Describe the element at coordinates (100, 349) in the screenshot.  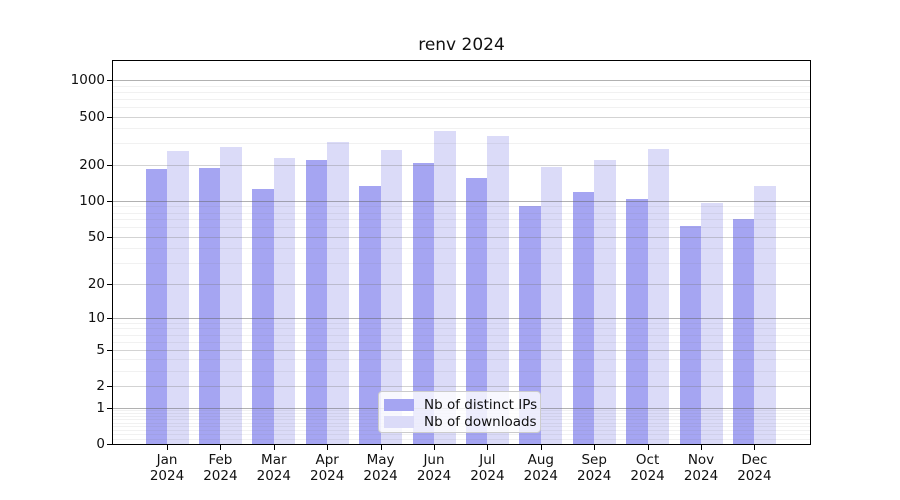
I see `y-tick-label-5: 5` at that location.